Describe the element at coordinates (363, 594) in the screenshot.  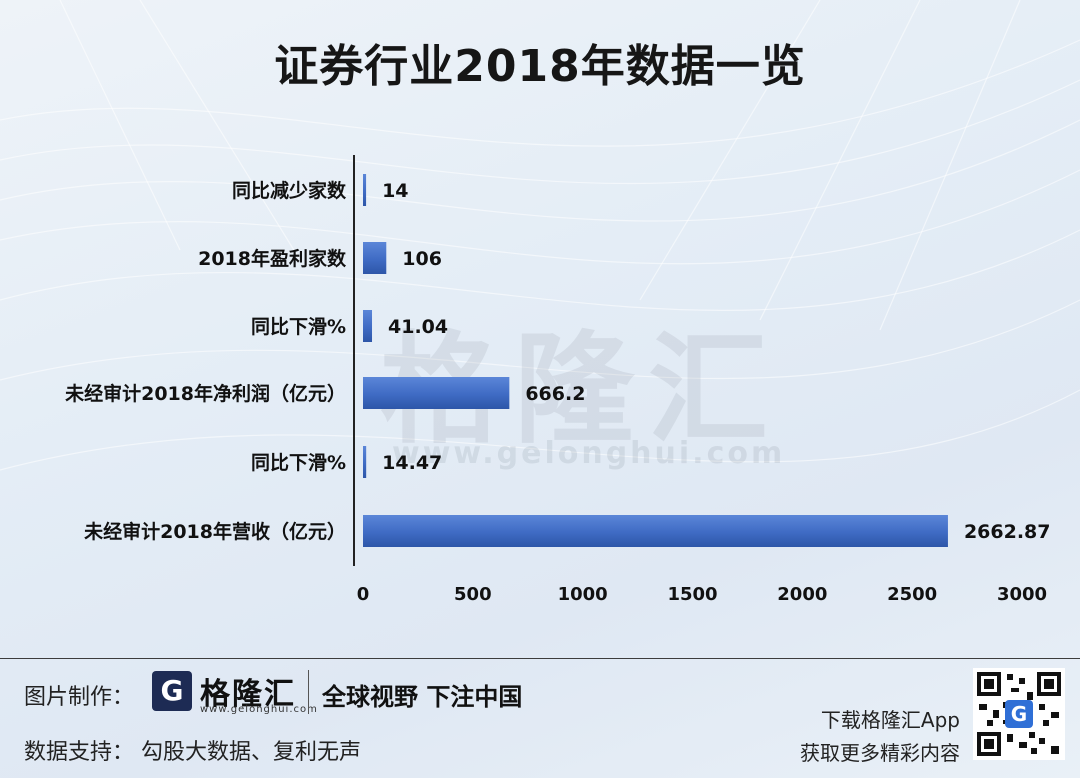
I see `x-tick-label: 0` at that location.